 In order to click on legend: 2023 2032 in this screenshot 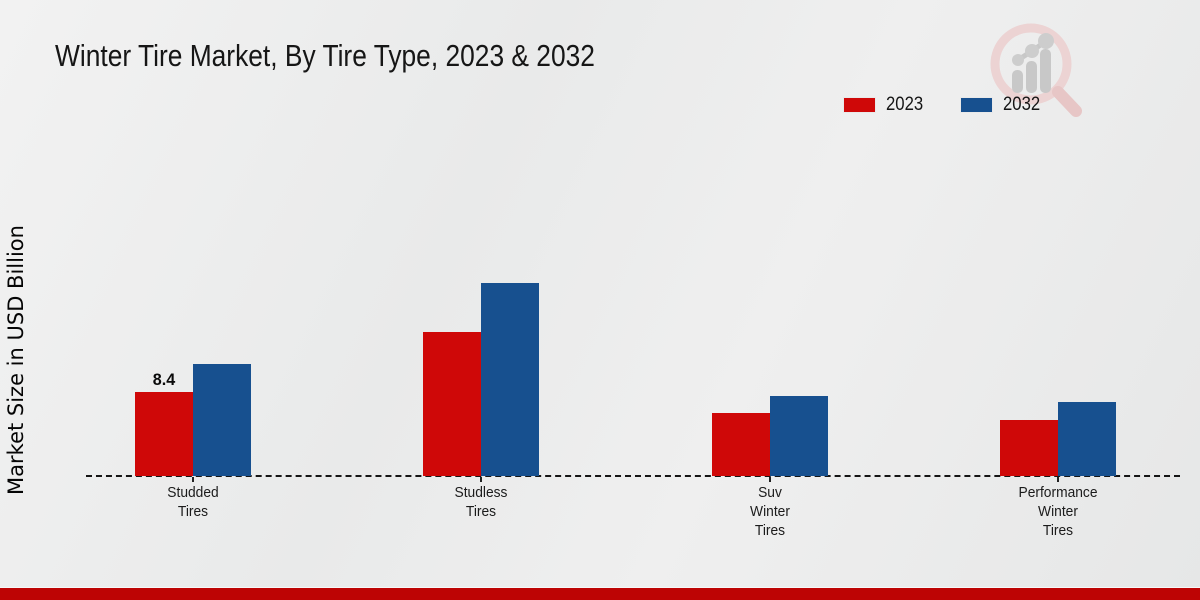, I will do `click(944, 105)`.